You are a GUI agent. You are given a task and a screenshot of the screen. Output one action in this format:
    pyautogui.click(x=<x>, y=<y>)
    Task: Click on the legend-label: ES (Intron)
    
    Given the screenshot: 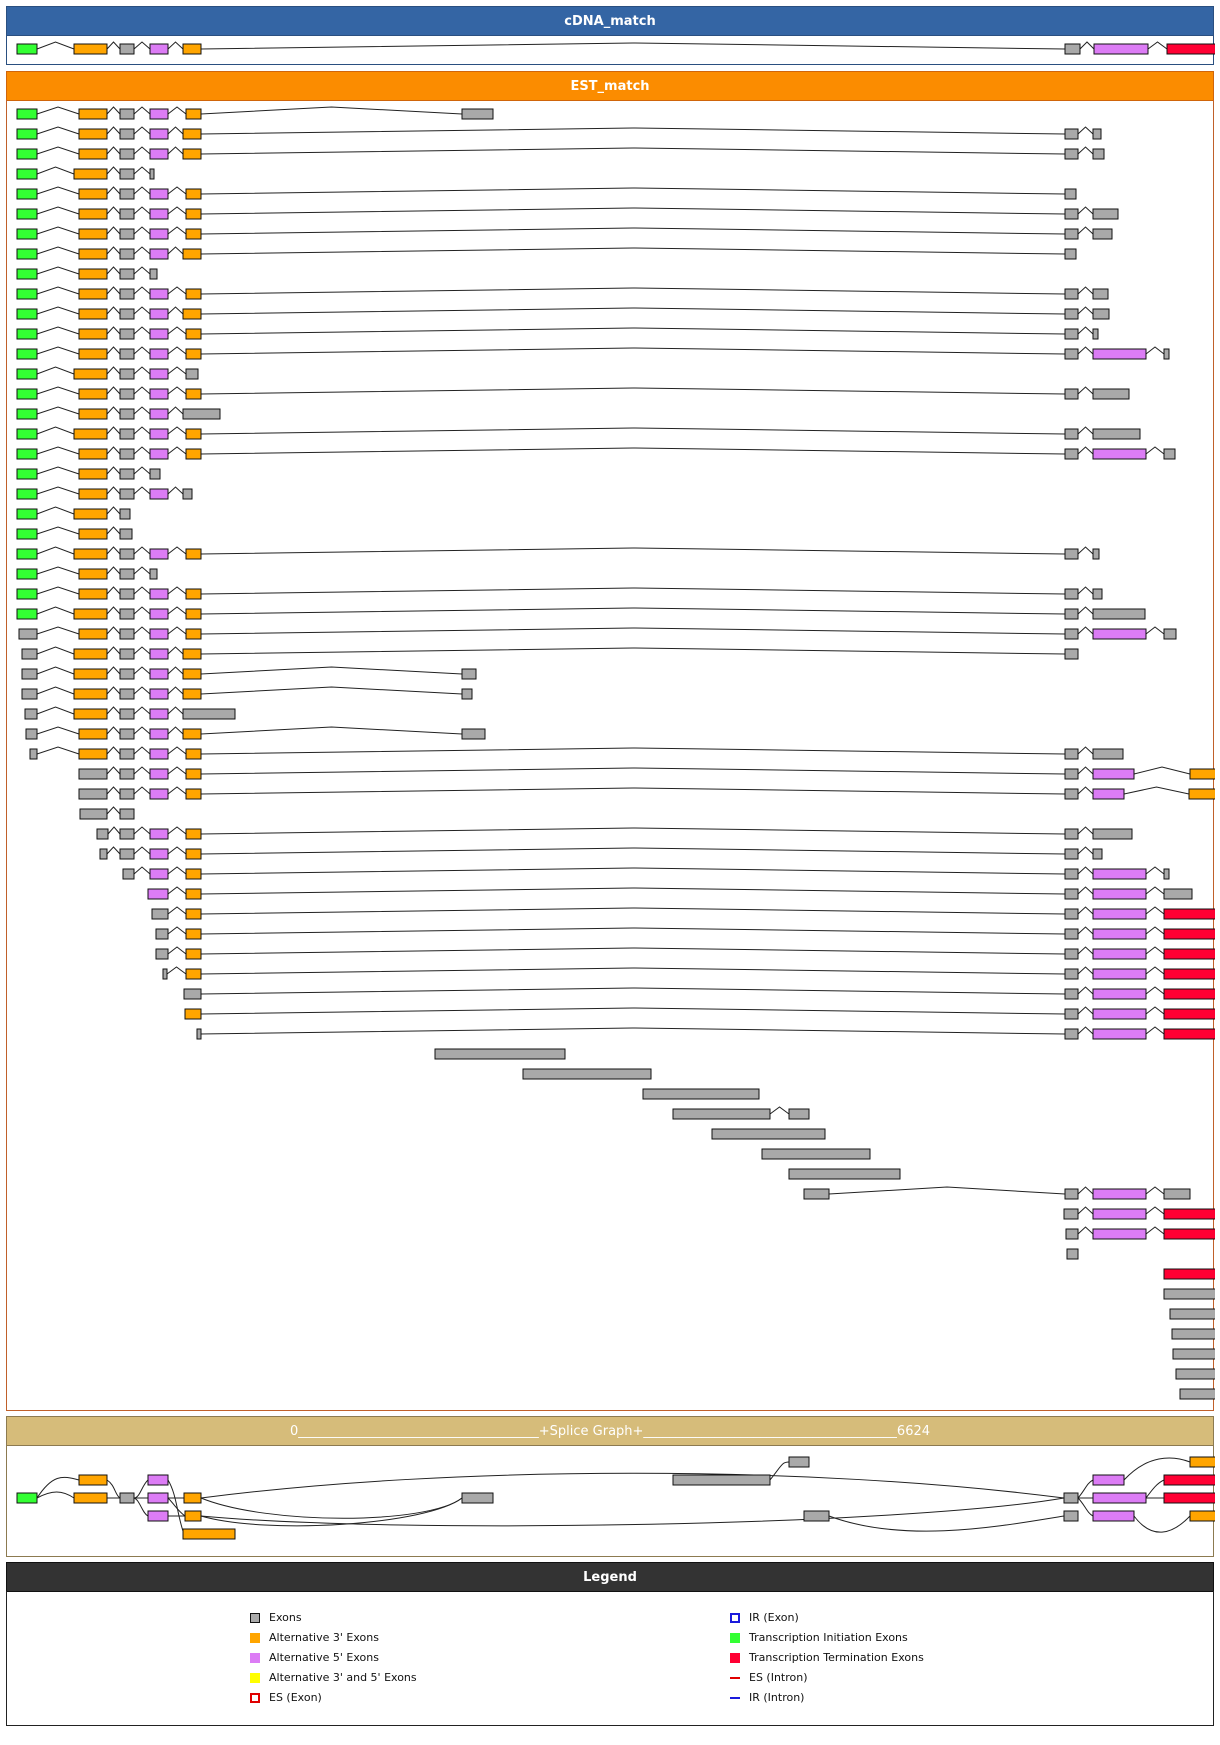 What is the action you would take?
    pyautogui.click(x=778, y=1677)
    